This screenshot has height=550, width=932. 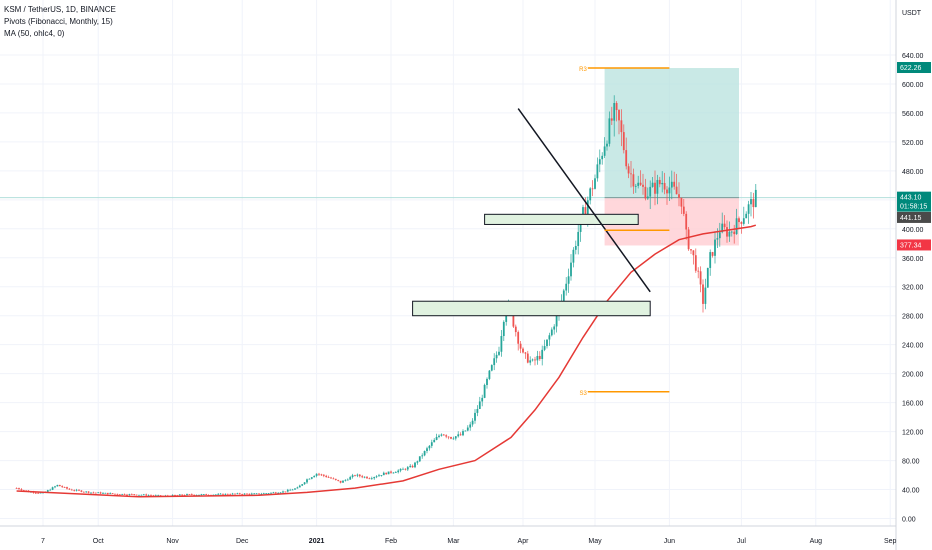 I want to click on time-tick-label: Apr, so click(x=524, y=541).